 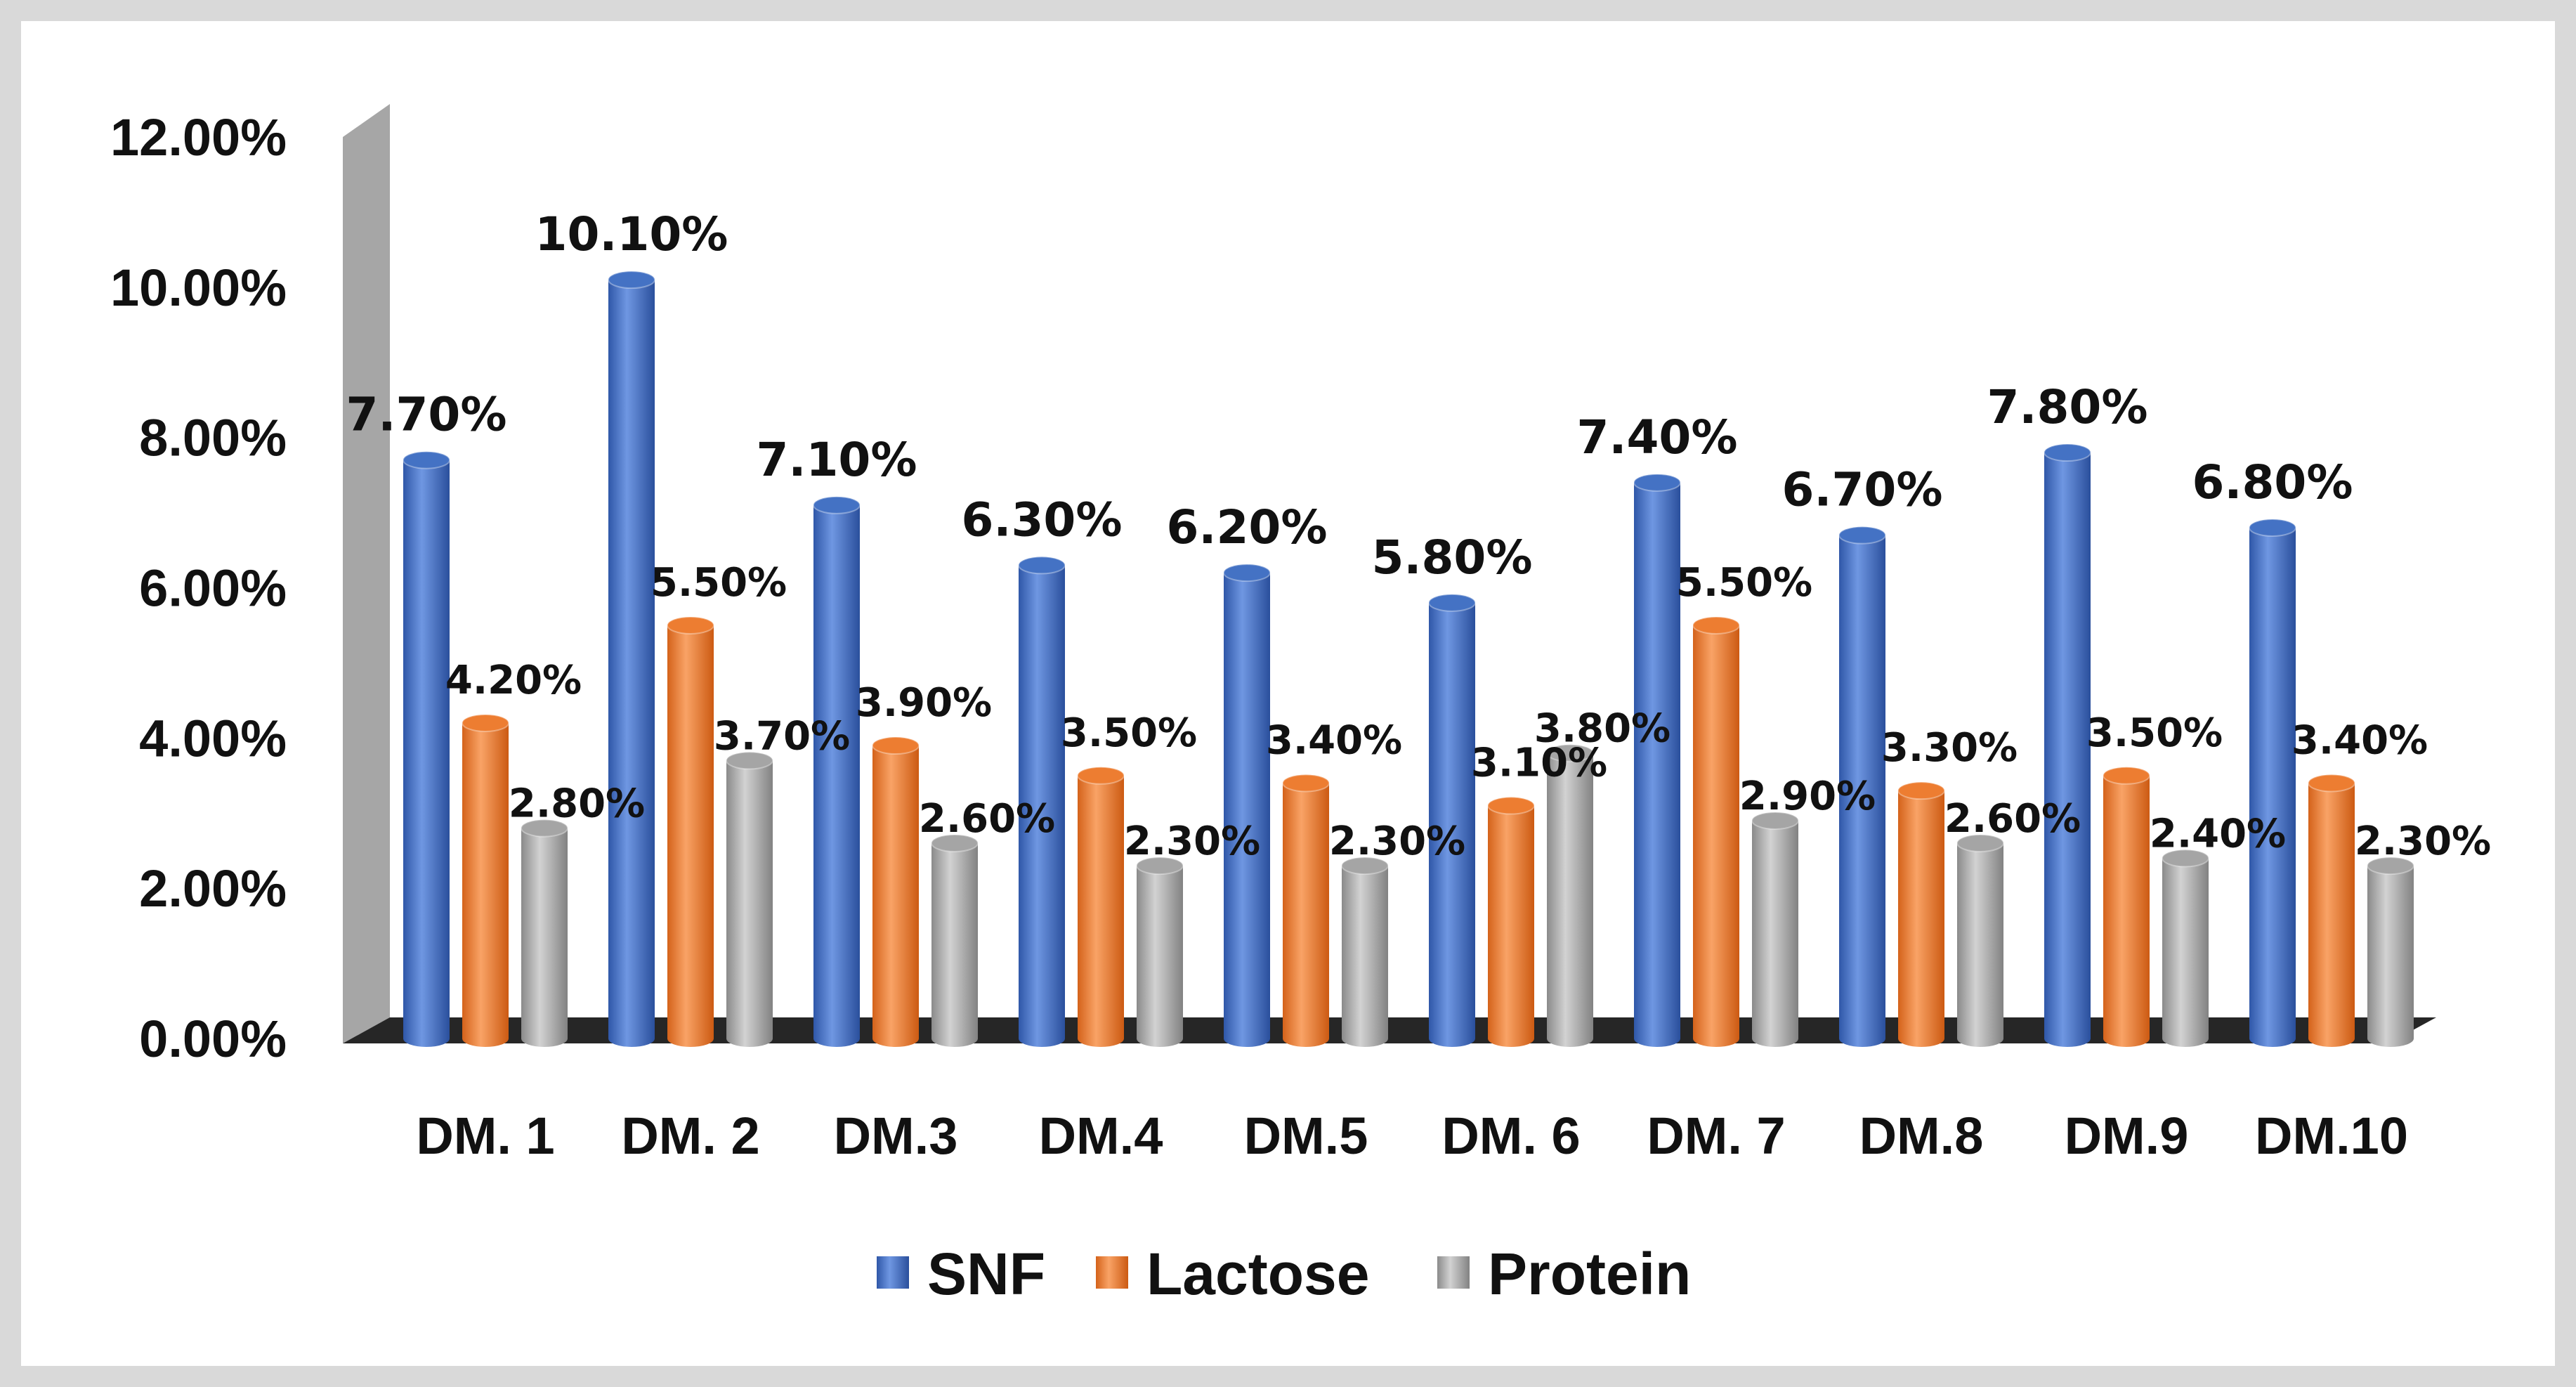 What do you see at coordinates (1657, 437) in the screenshot?
I see `value-label-snf-7: 7.40%` at bounding box center [1657, 437].